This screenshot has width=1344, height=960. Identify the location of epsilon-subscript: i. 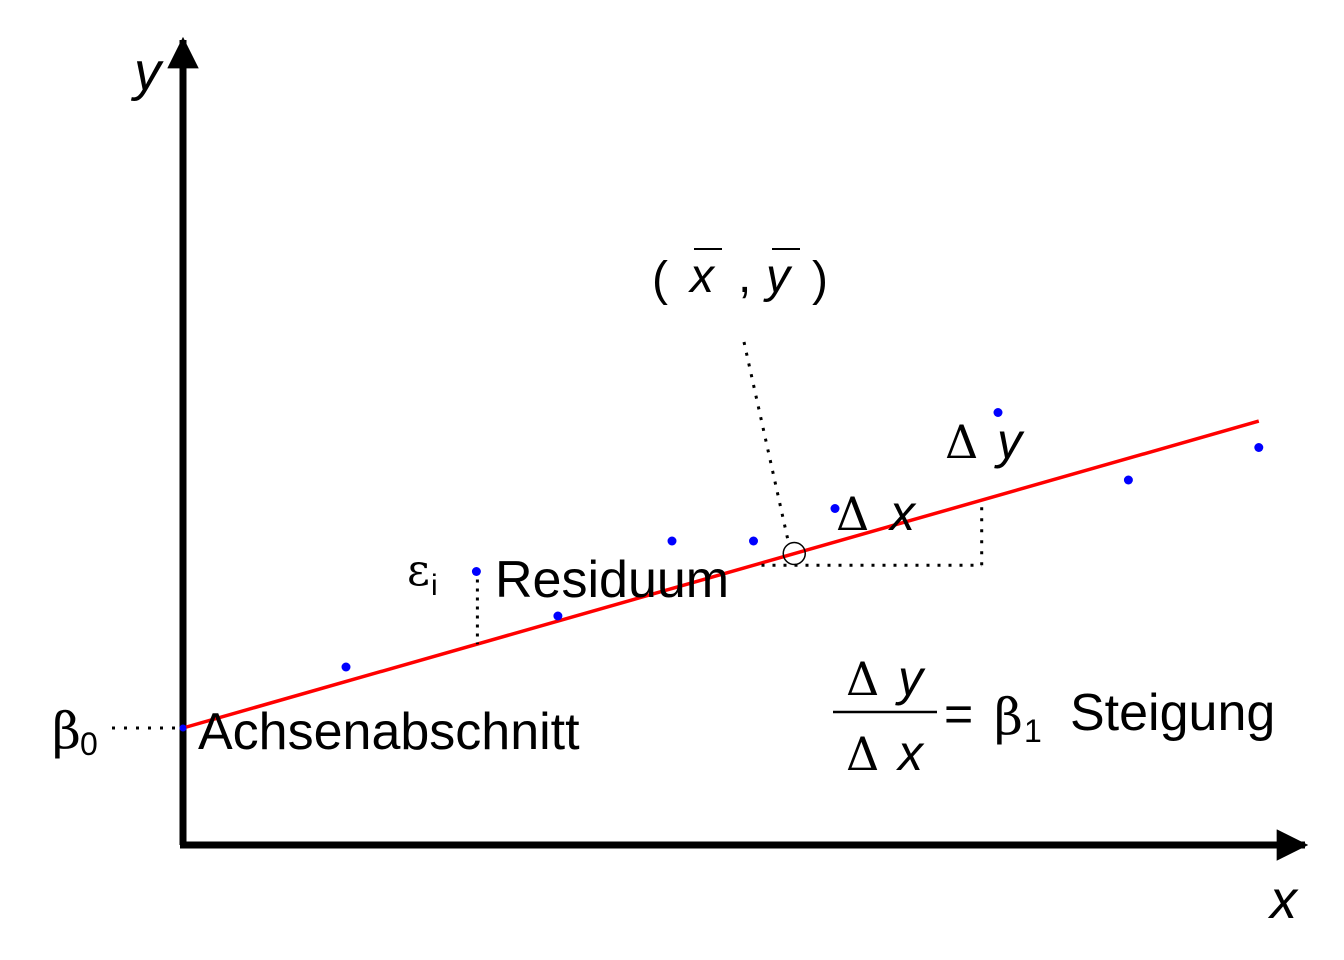
(434, 585).